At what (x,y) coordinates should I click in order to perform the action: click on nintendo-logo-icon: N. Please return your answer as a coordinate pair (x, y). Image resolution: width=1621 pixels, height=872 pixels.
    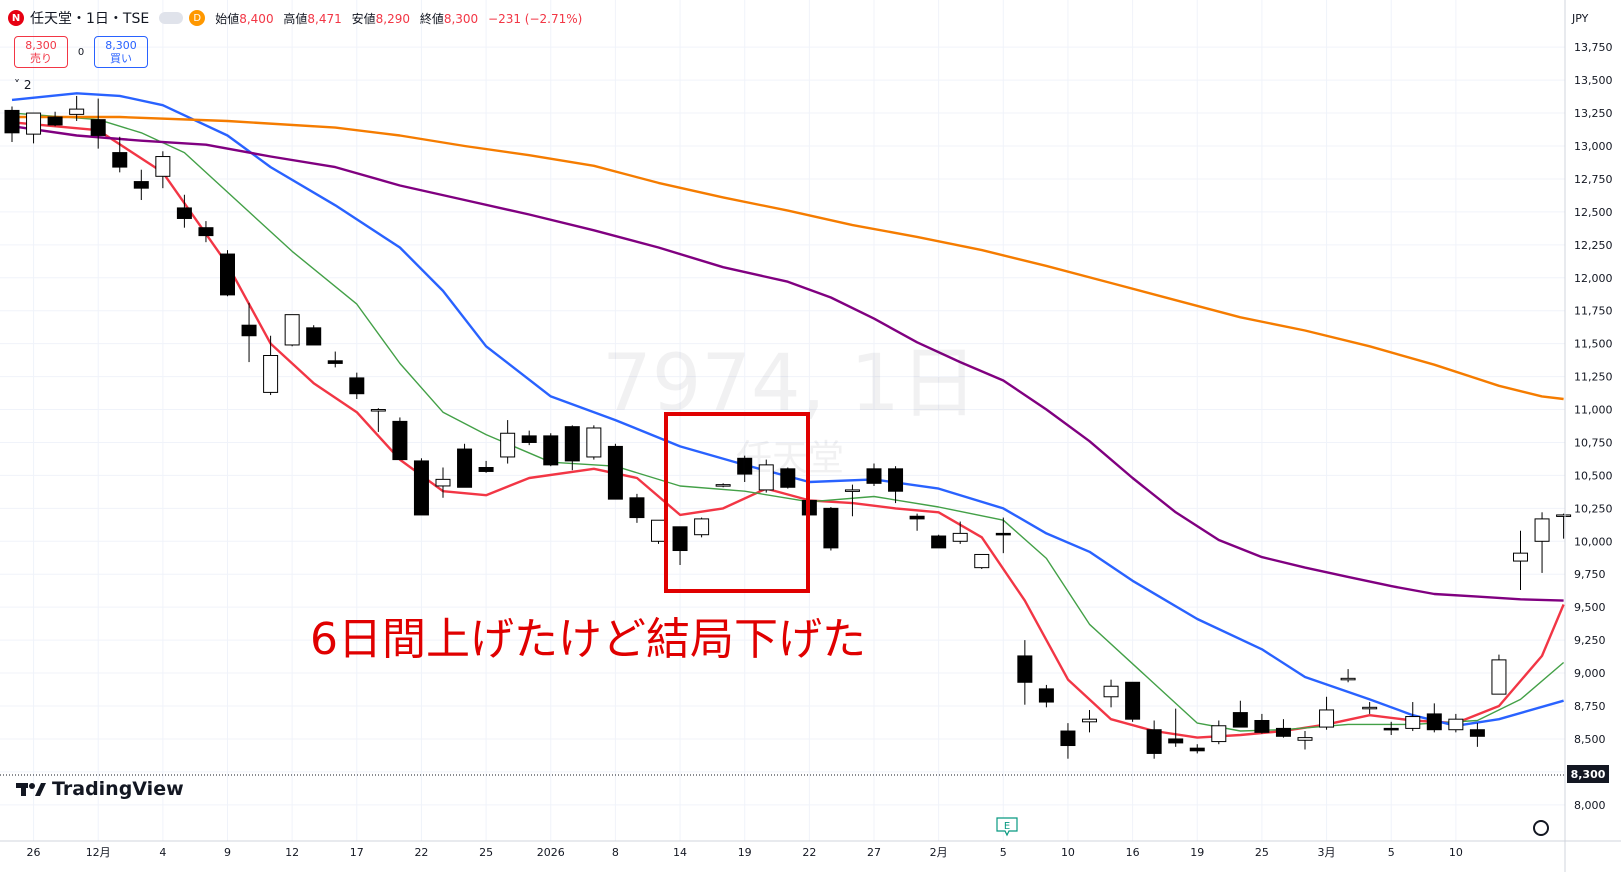
    Looking at the image, I should click on (16, 18).